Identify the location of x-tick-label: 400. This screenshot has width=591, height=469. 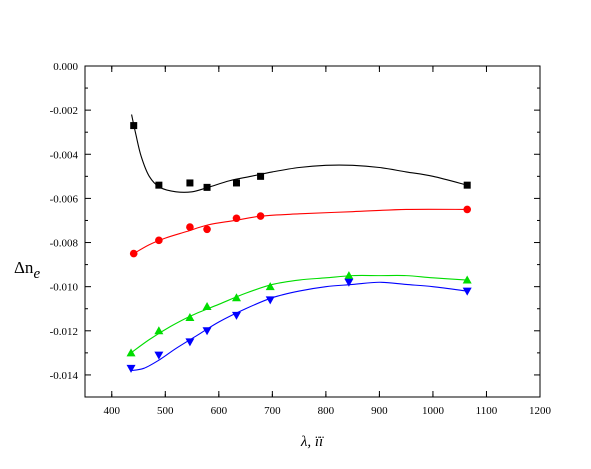
(112, 411).